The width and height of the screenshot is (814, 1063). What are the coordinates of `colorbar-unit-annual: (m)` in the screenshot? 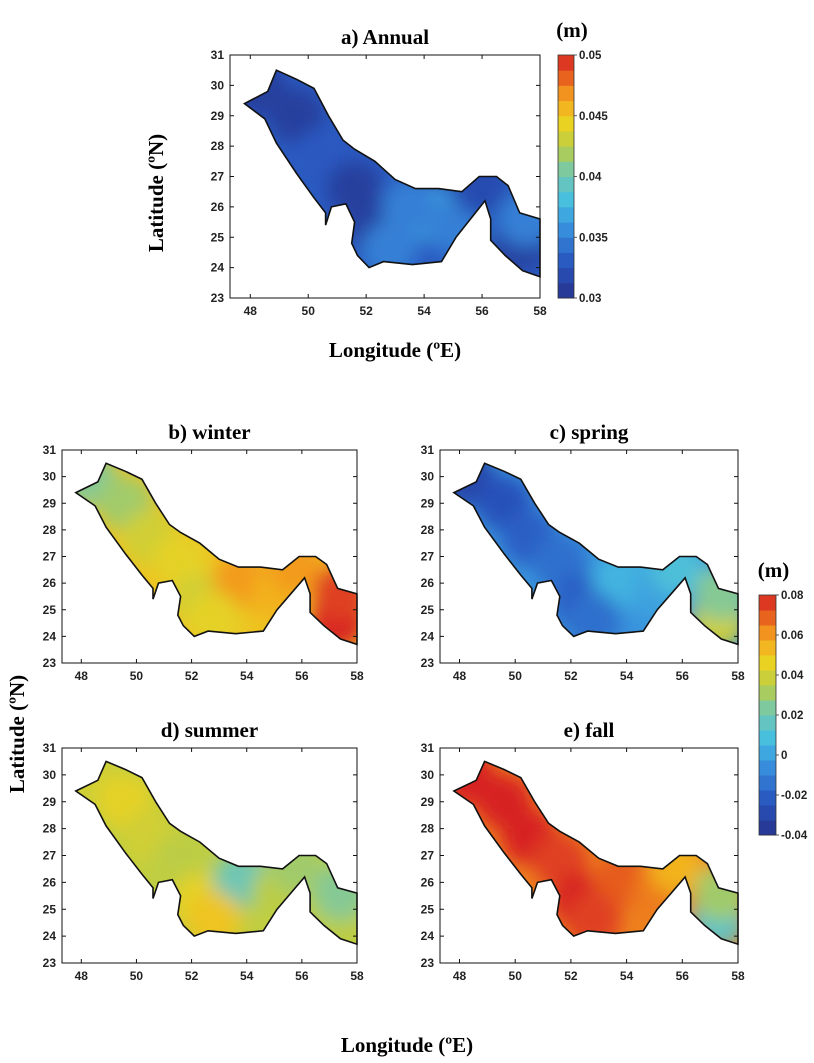 It's located at (571, 30).